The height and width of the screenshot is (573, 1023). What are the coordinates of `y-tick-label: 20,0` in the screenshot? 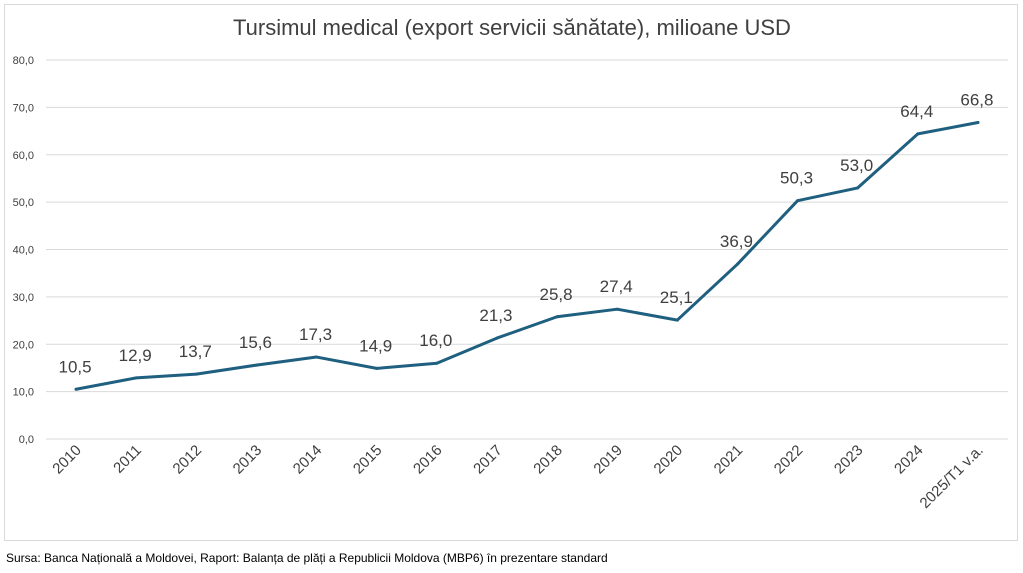 It's located at (23, 345).